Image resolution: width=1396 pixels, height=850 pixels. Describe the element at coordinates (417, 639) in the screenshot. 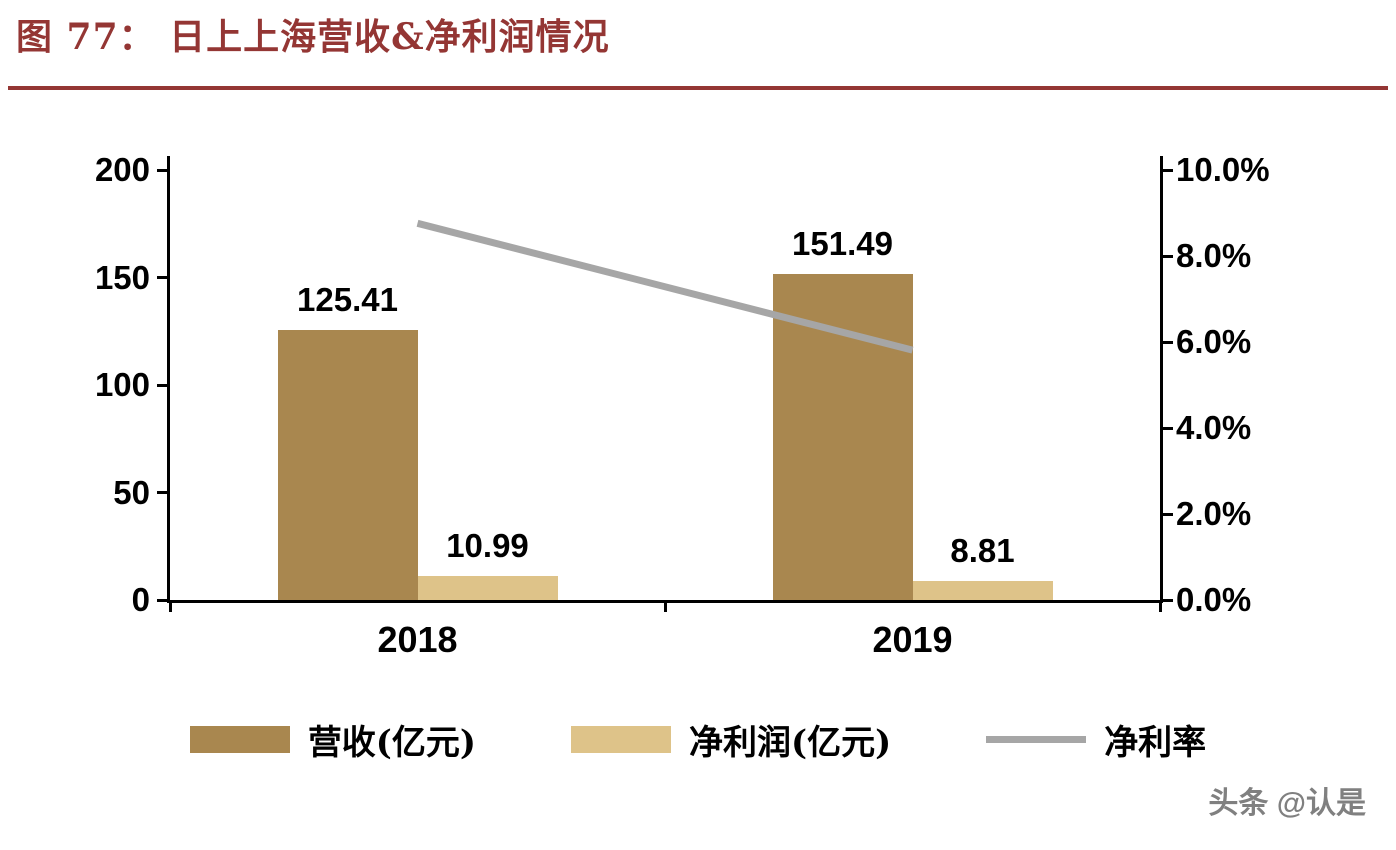

I see `x-axis-label-2018: 2018` at that location.